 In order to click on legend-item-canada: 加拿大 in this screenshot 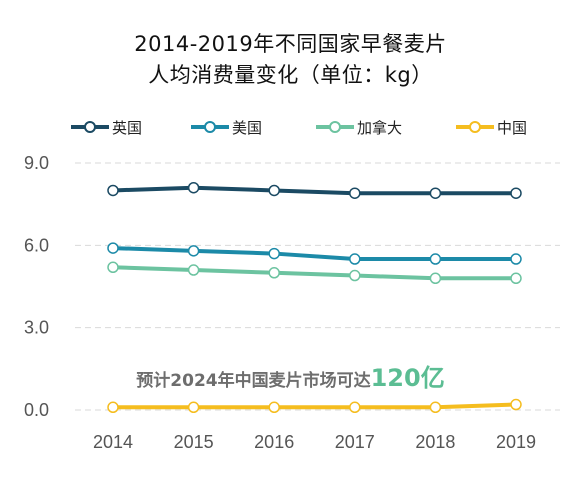, I will do `click(358, 127)`.